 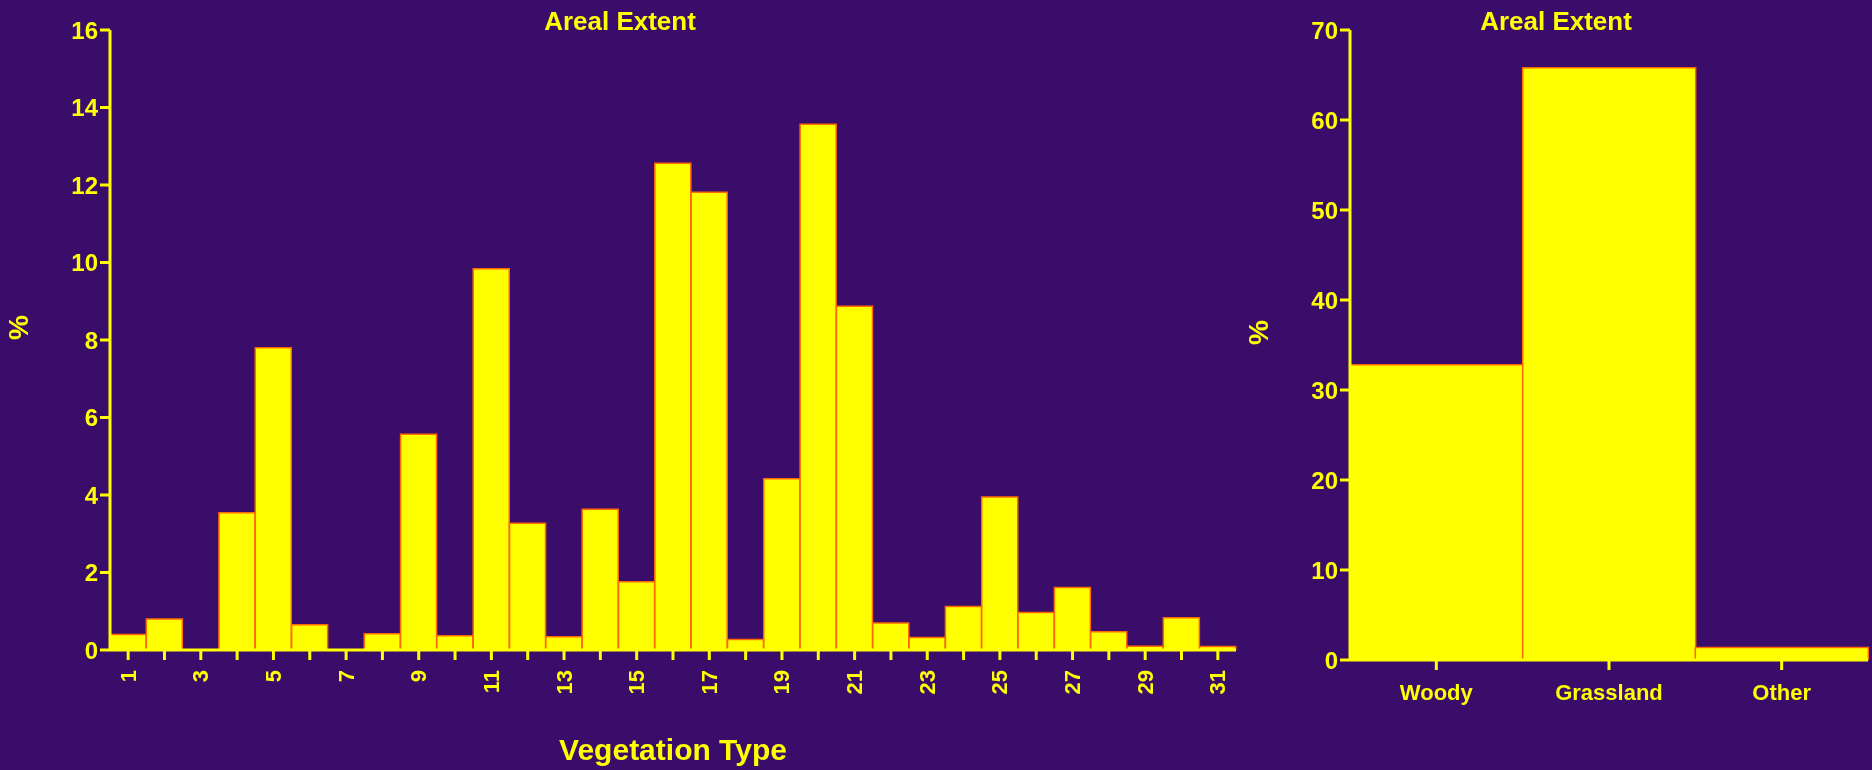 What do you see at coordinates (1324, 210) in the screenshot?
I see `y-tick-label: 50` at bounding box center [1324, 210].